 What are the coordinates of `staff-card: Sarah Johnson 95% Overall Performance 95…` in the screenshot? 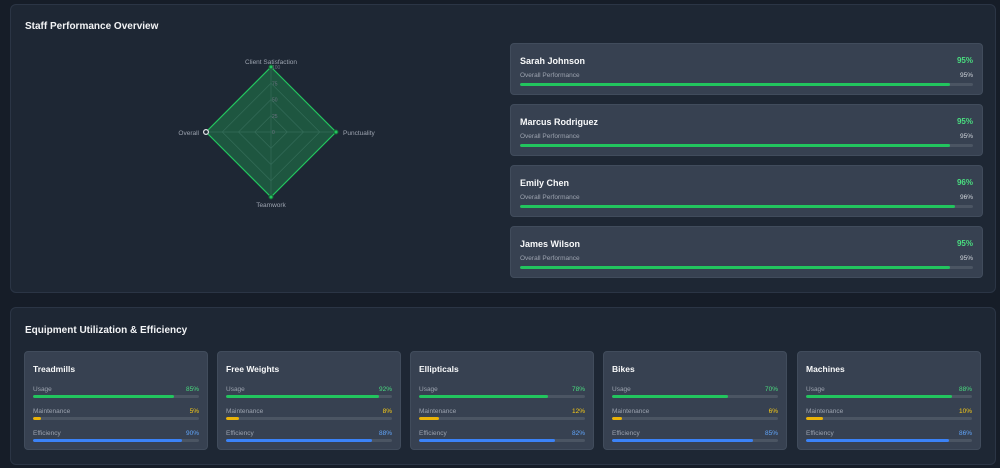 It's located at (746, 69).